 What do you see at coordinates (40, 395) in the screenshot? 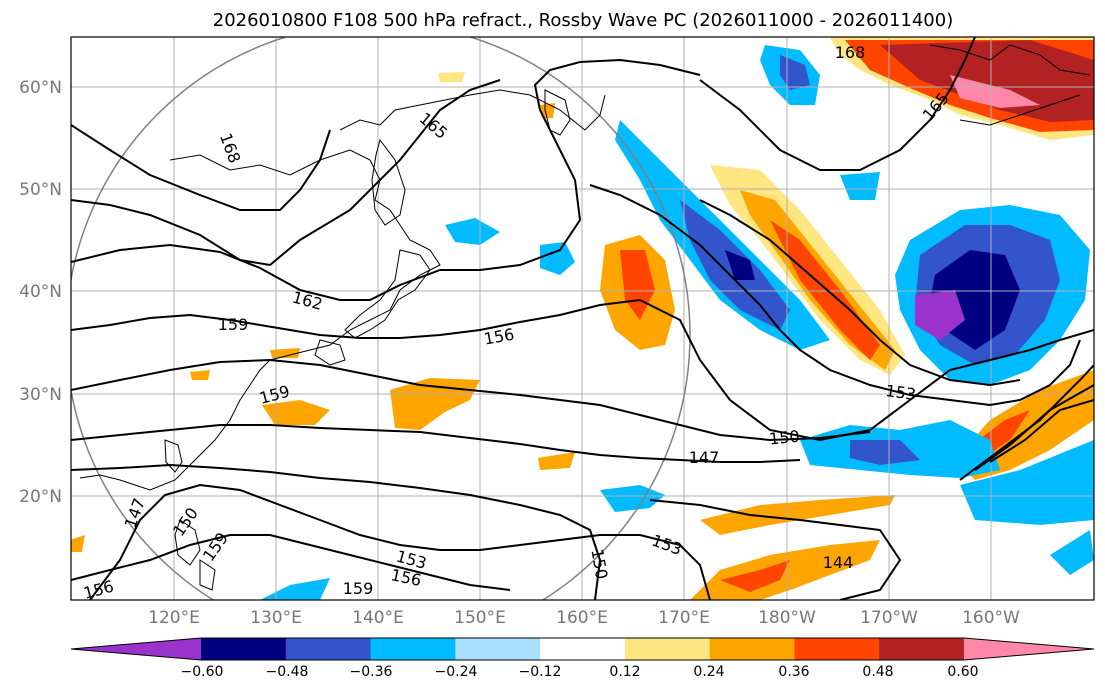
I see `lat-tick-label: 30°N` at bounding box center [40, 395].